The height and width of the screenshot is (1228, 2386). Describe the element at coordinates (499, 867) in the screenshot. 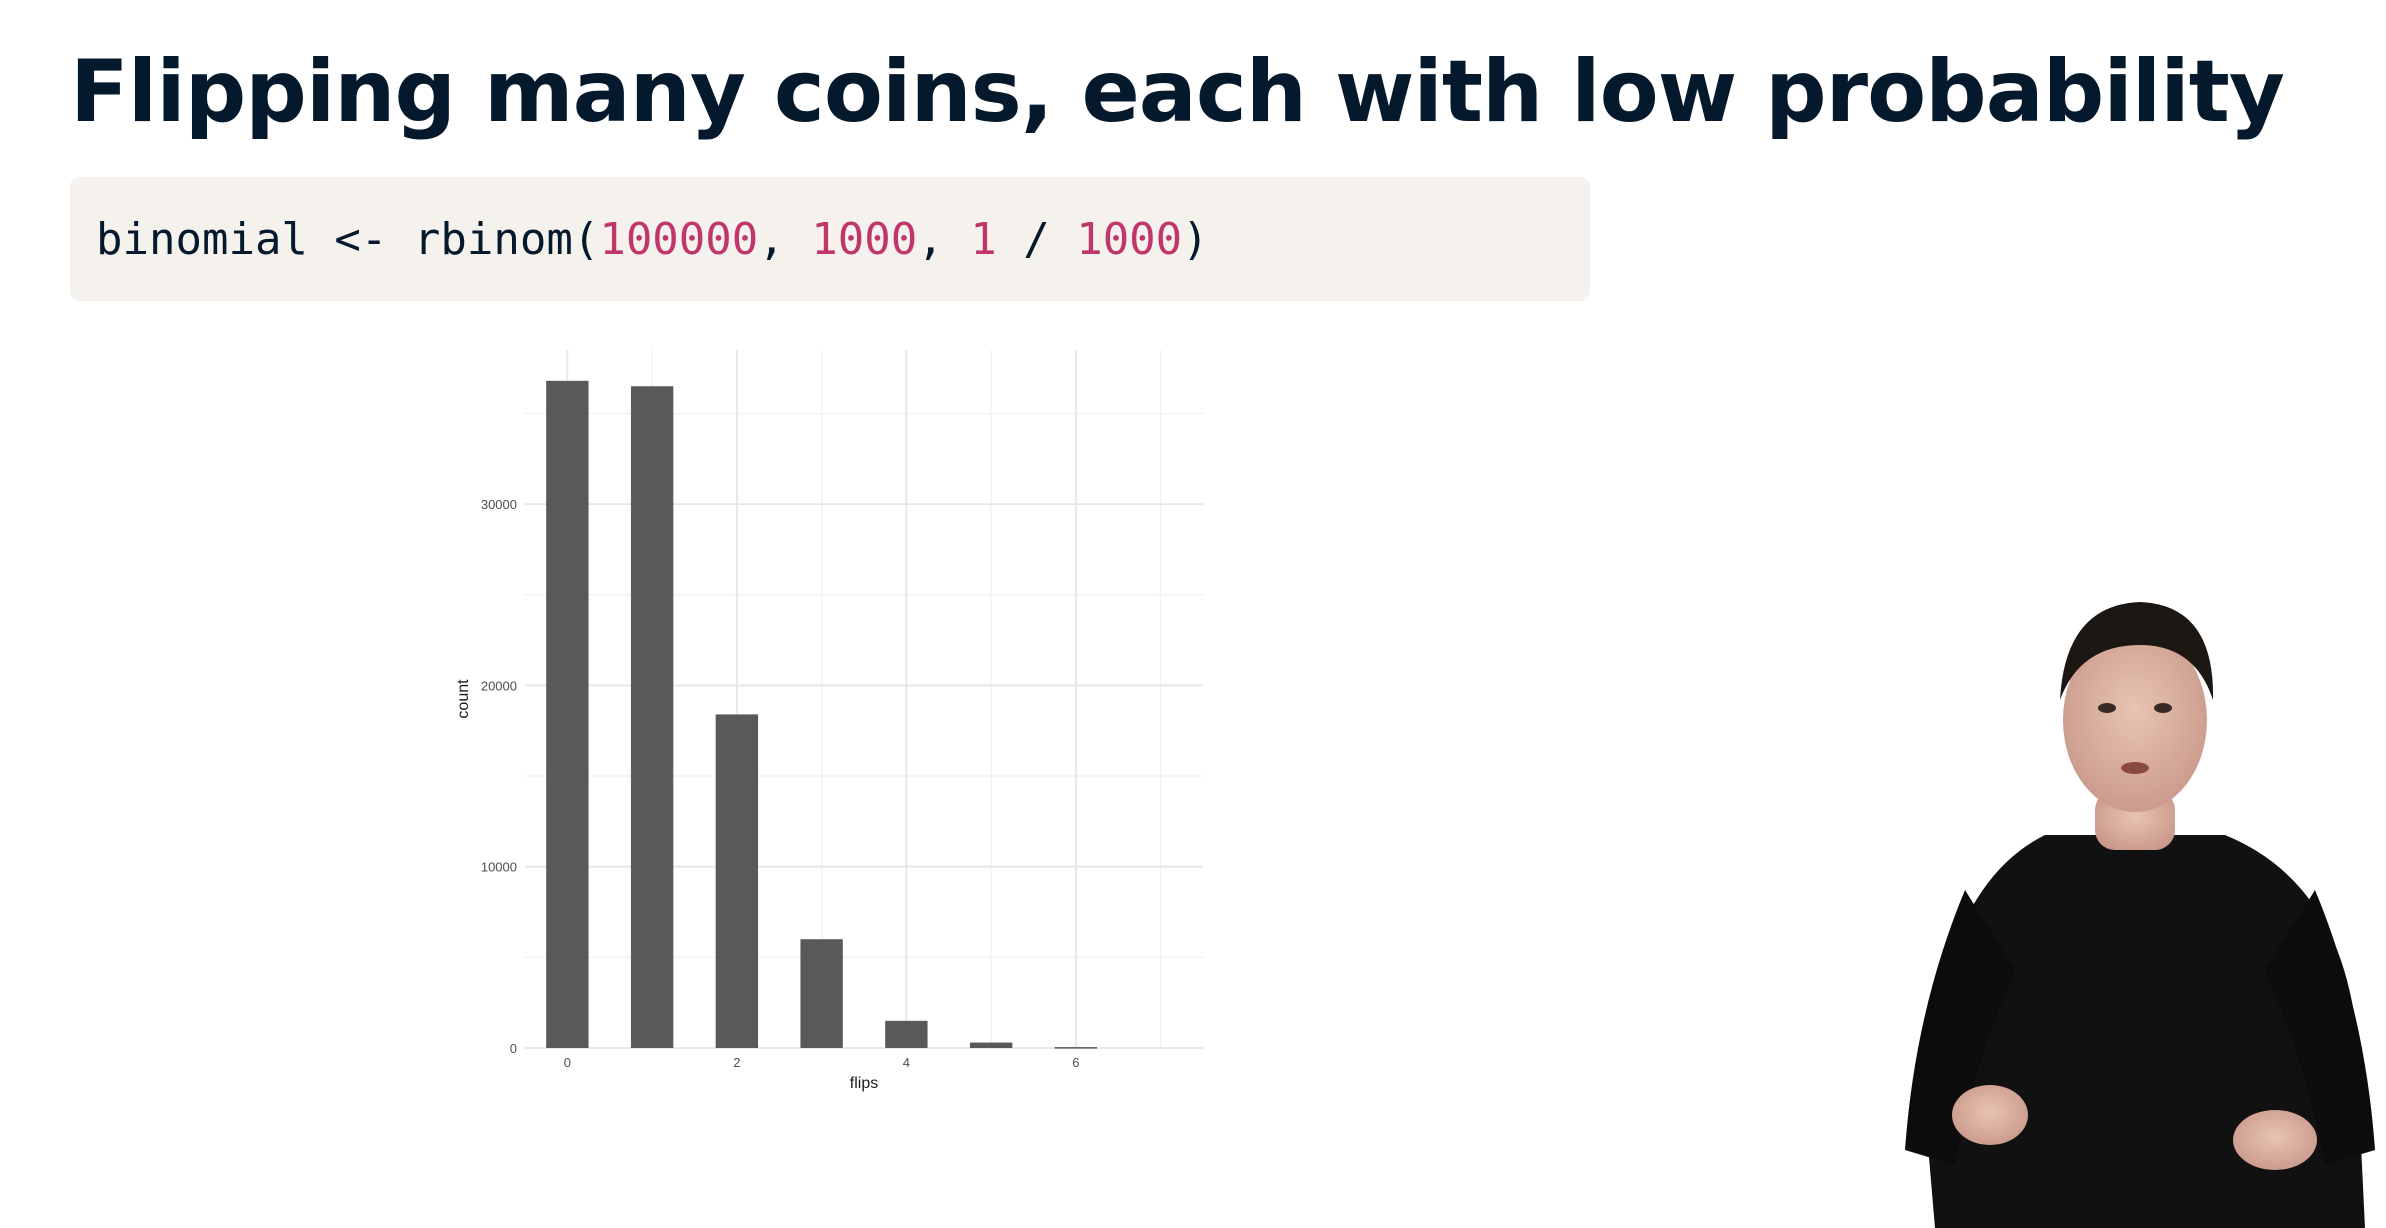

I see `y-tick-label: 10000` at that location.